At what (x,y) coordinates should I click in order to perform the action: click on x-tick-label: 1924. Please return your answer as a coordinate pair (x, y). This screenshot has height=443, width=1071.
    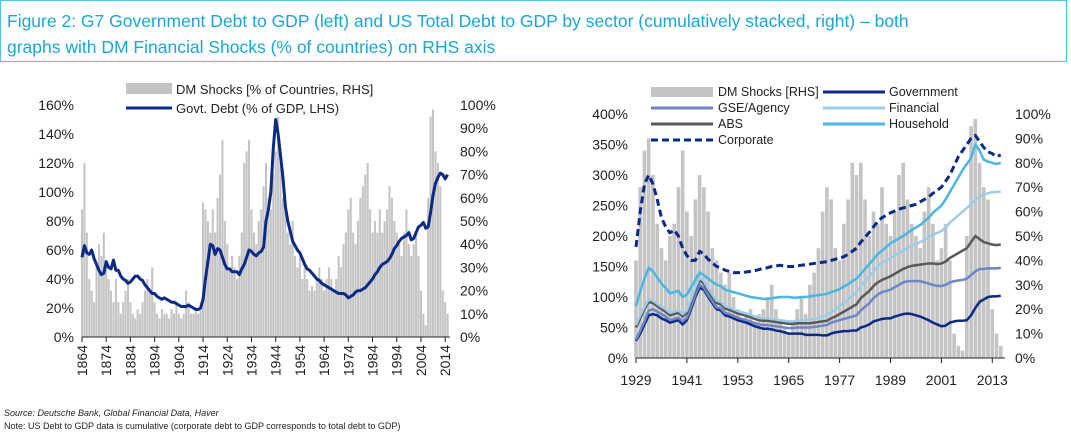
    Looking at the image, I should click on (227, 360).